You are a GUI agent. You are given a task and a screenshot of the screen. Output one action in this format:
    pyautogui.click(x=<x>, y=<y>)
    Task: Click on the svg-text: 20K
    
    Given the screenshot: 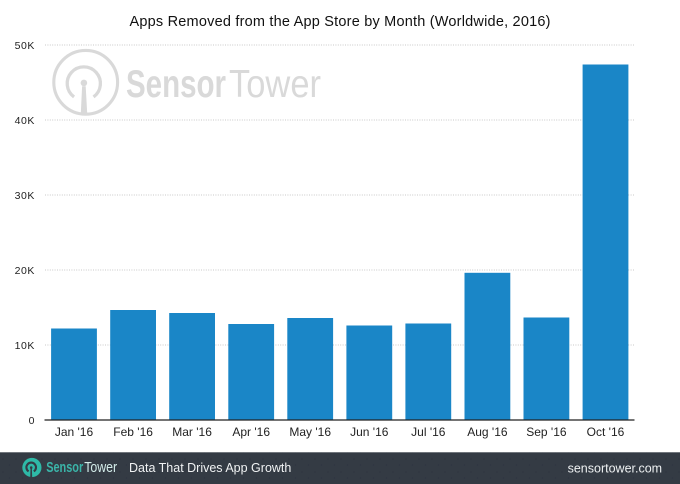 What is the action you would take?
    pyautogui.click(x=25, y=271)
    